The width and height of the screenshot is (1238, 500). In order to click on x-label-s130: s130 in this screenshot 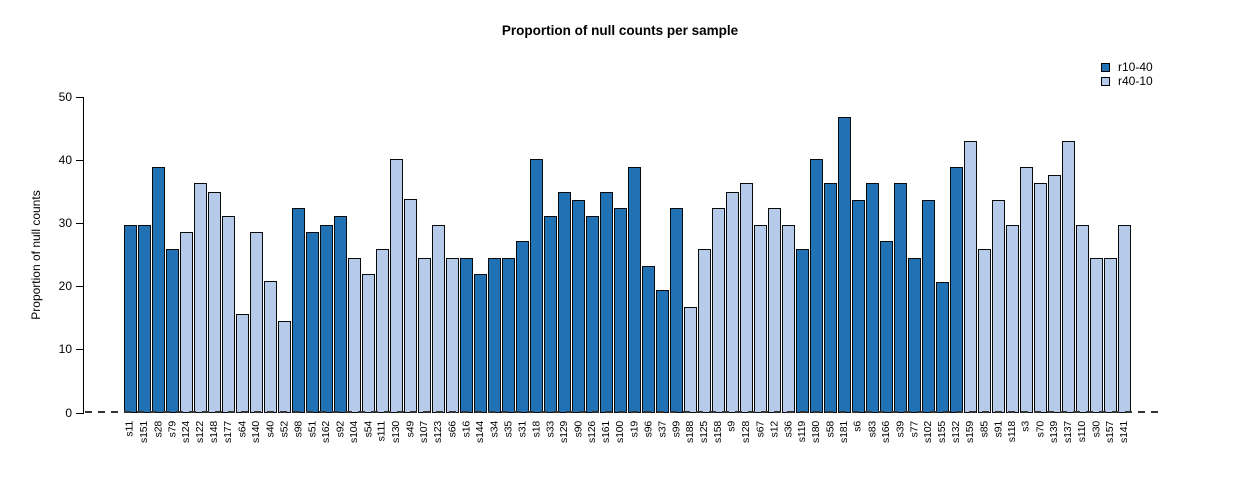, I will do `click(395, 432)`.